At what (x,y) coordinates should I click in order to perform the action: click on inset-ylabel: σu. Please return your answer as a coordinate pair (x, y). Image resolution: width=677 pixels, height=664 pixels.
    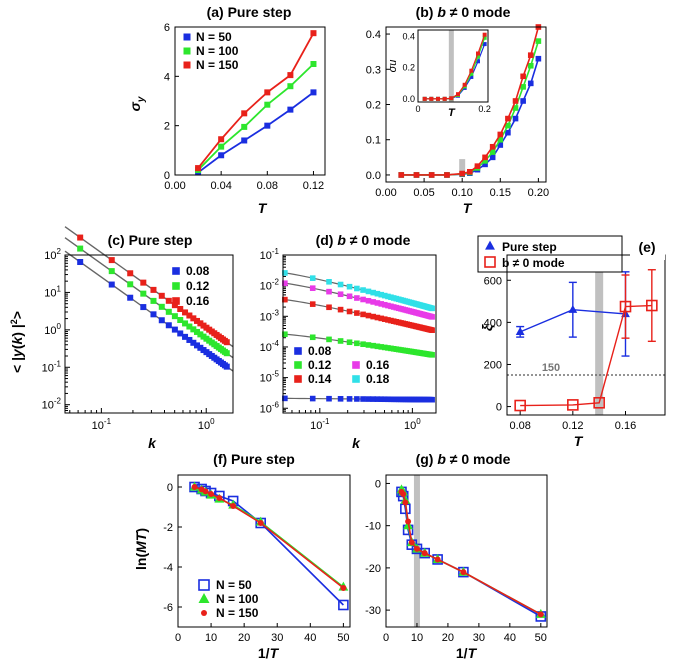
    Looking at the image, I should click on (393, 66).